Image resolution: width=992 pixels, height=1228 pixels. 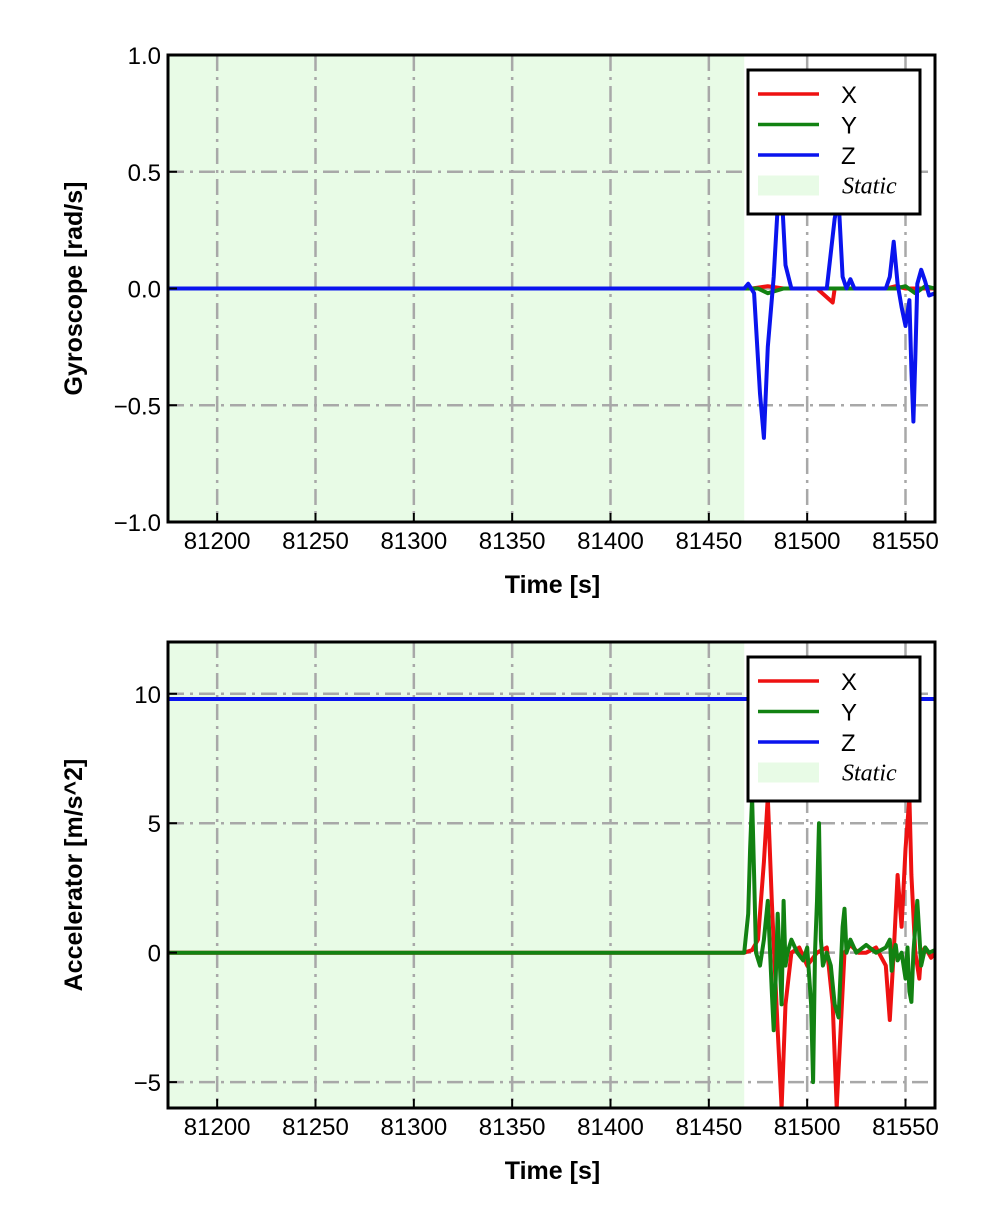 What do you see at coordinates (147, 695) in the screenshot?
I see `y-tick-label: 10` at bounding box center [147, 695].